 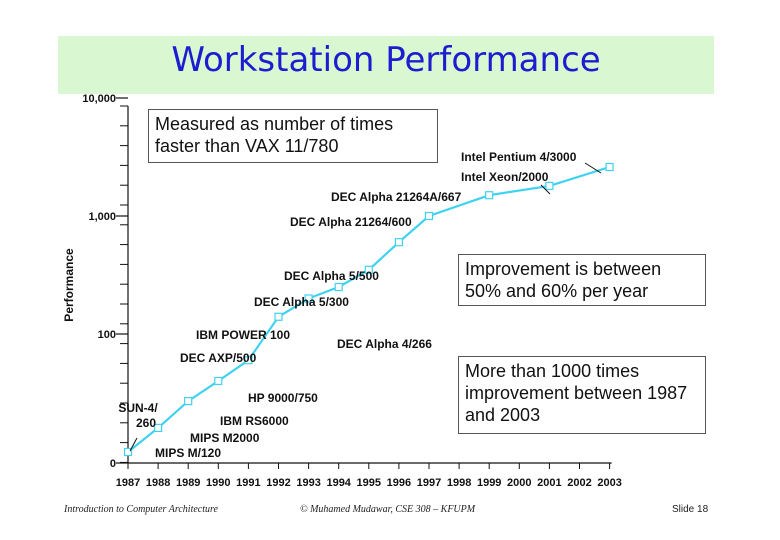 I want to click on point-label: MIPS M2000, so click(x=225, y=438).